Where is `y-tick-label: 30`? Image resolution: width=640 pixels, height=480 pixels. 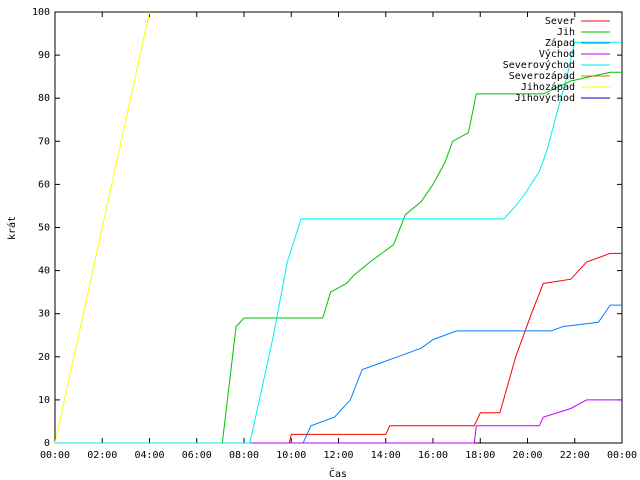
y-tick-label: 30 is located at coordinates (44, 314).